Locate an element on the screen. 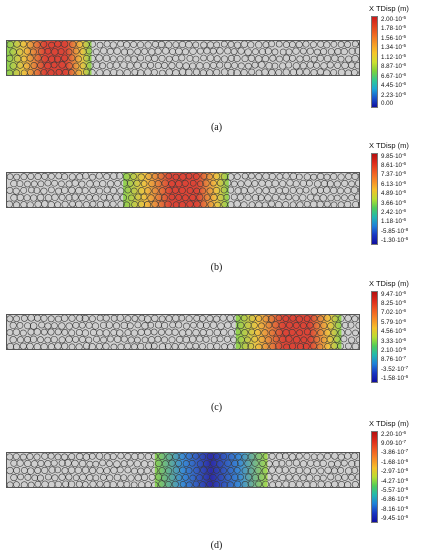 Image resolution: width=433 pixels, height=550 pixels. tick-label: 5.79·10⁻⁶ is located at coordinates (394, 321).